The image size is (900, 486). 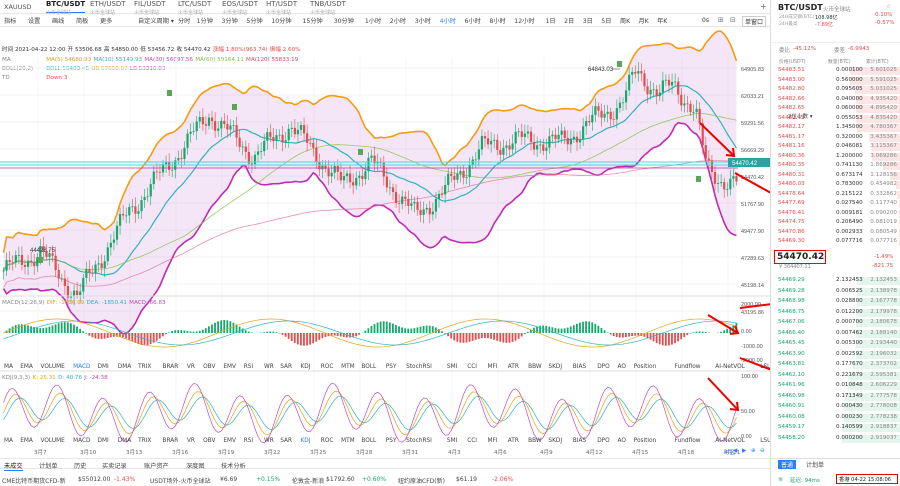 What do you see at coordinates (398, 21) in the screenshot?
I see `interval-8: 2小时` at bounding box center [398, 21].